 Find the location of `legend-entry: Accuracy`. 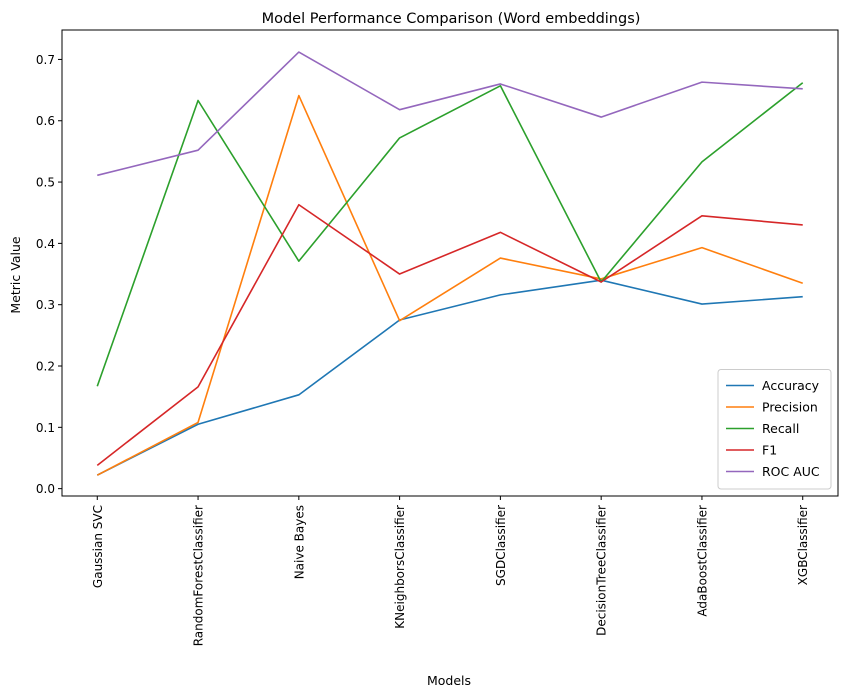

legend-entry: Accuracy is located at coordinates (791, 385).